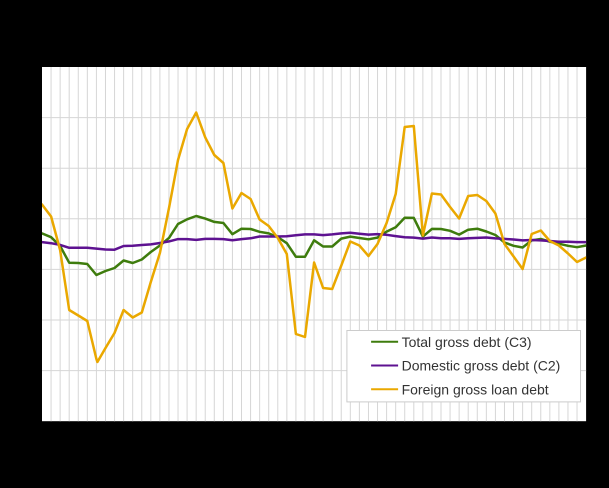  I want to click on svg-text: Total gross debt (C3), so click(467, 342).